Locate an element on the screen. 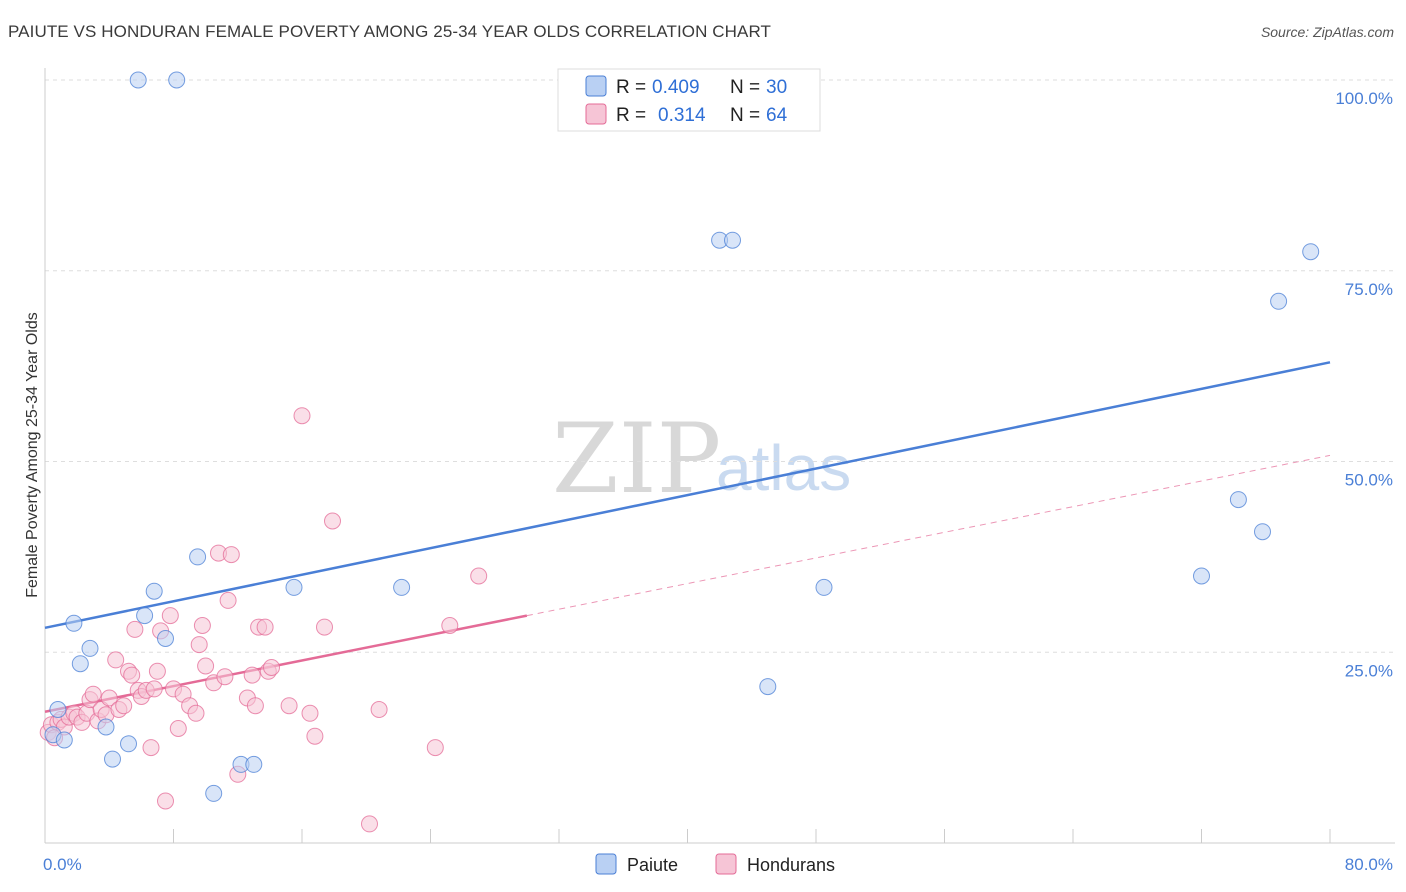 Image resolution: width=1406 pixels, height=892 pixels. series-legend: Paiute Hondurans is located at coordinates (715, 864).